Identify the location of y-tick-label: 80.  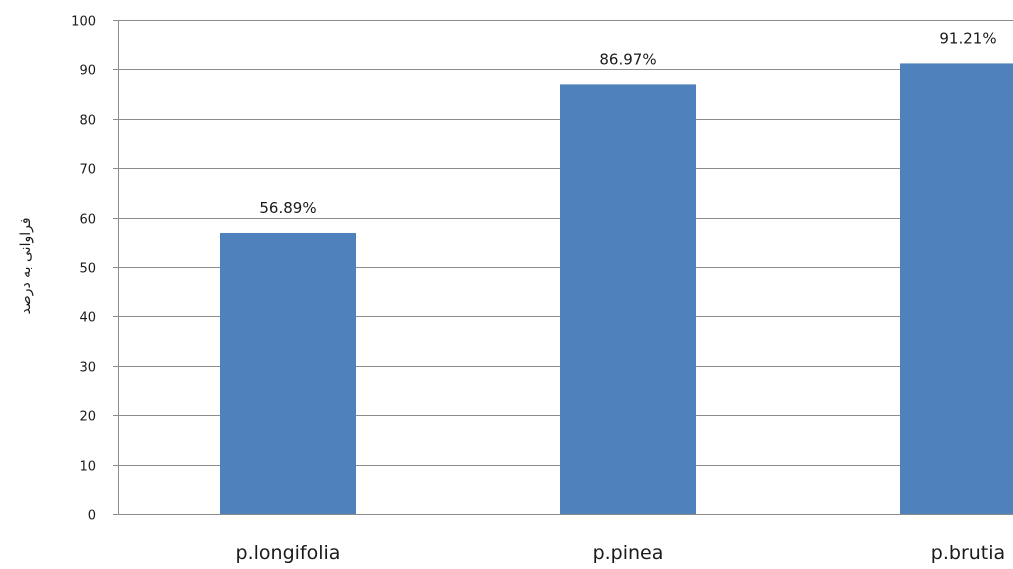
(87, 121).